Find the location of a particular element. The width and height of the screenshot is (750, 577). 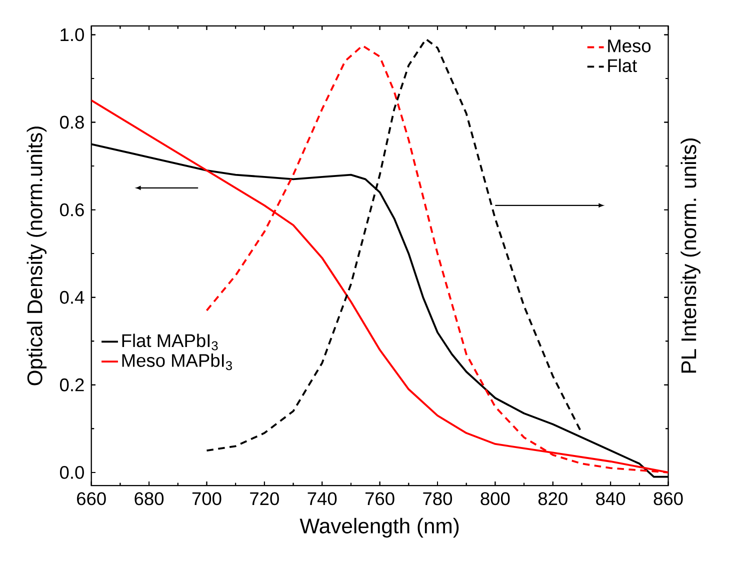

x-tick-label: 860 is located at coordinates (668, 499).